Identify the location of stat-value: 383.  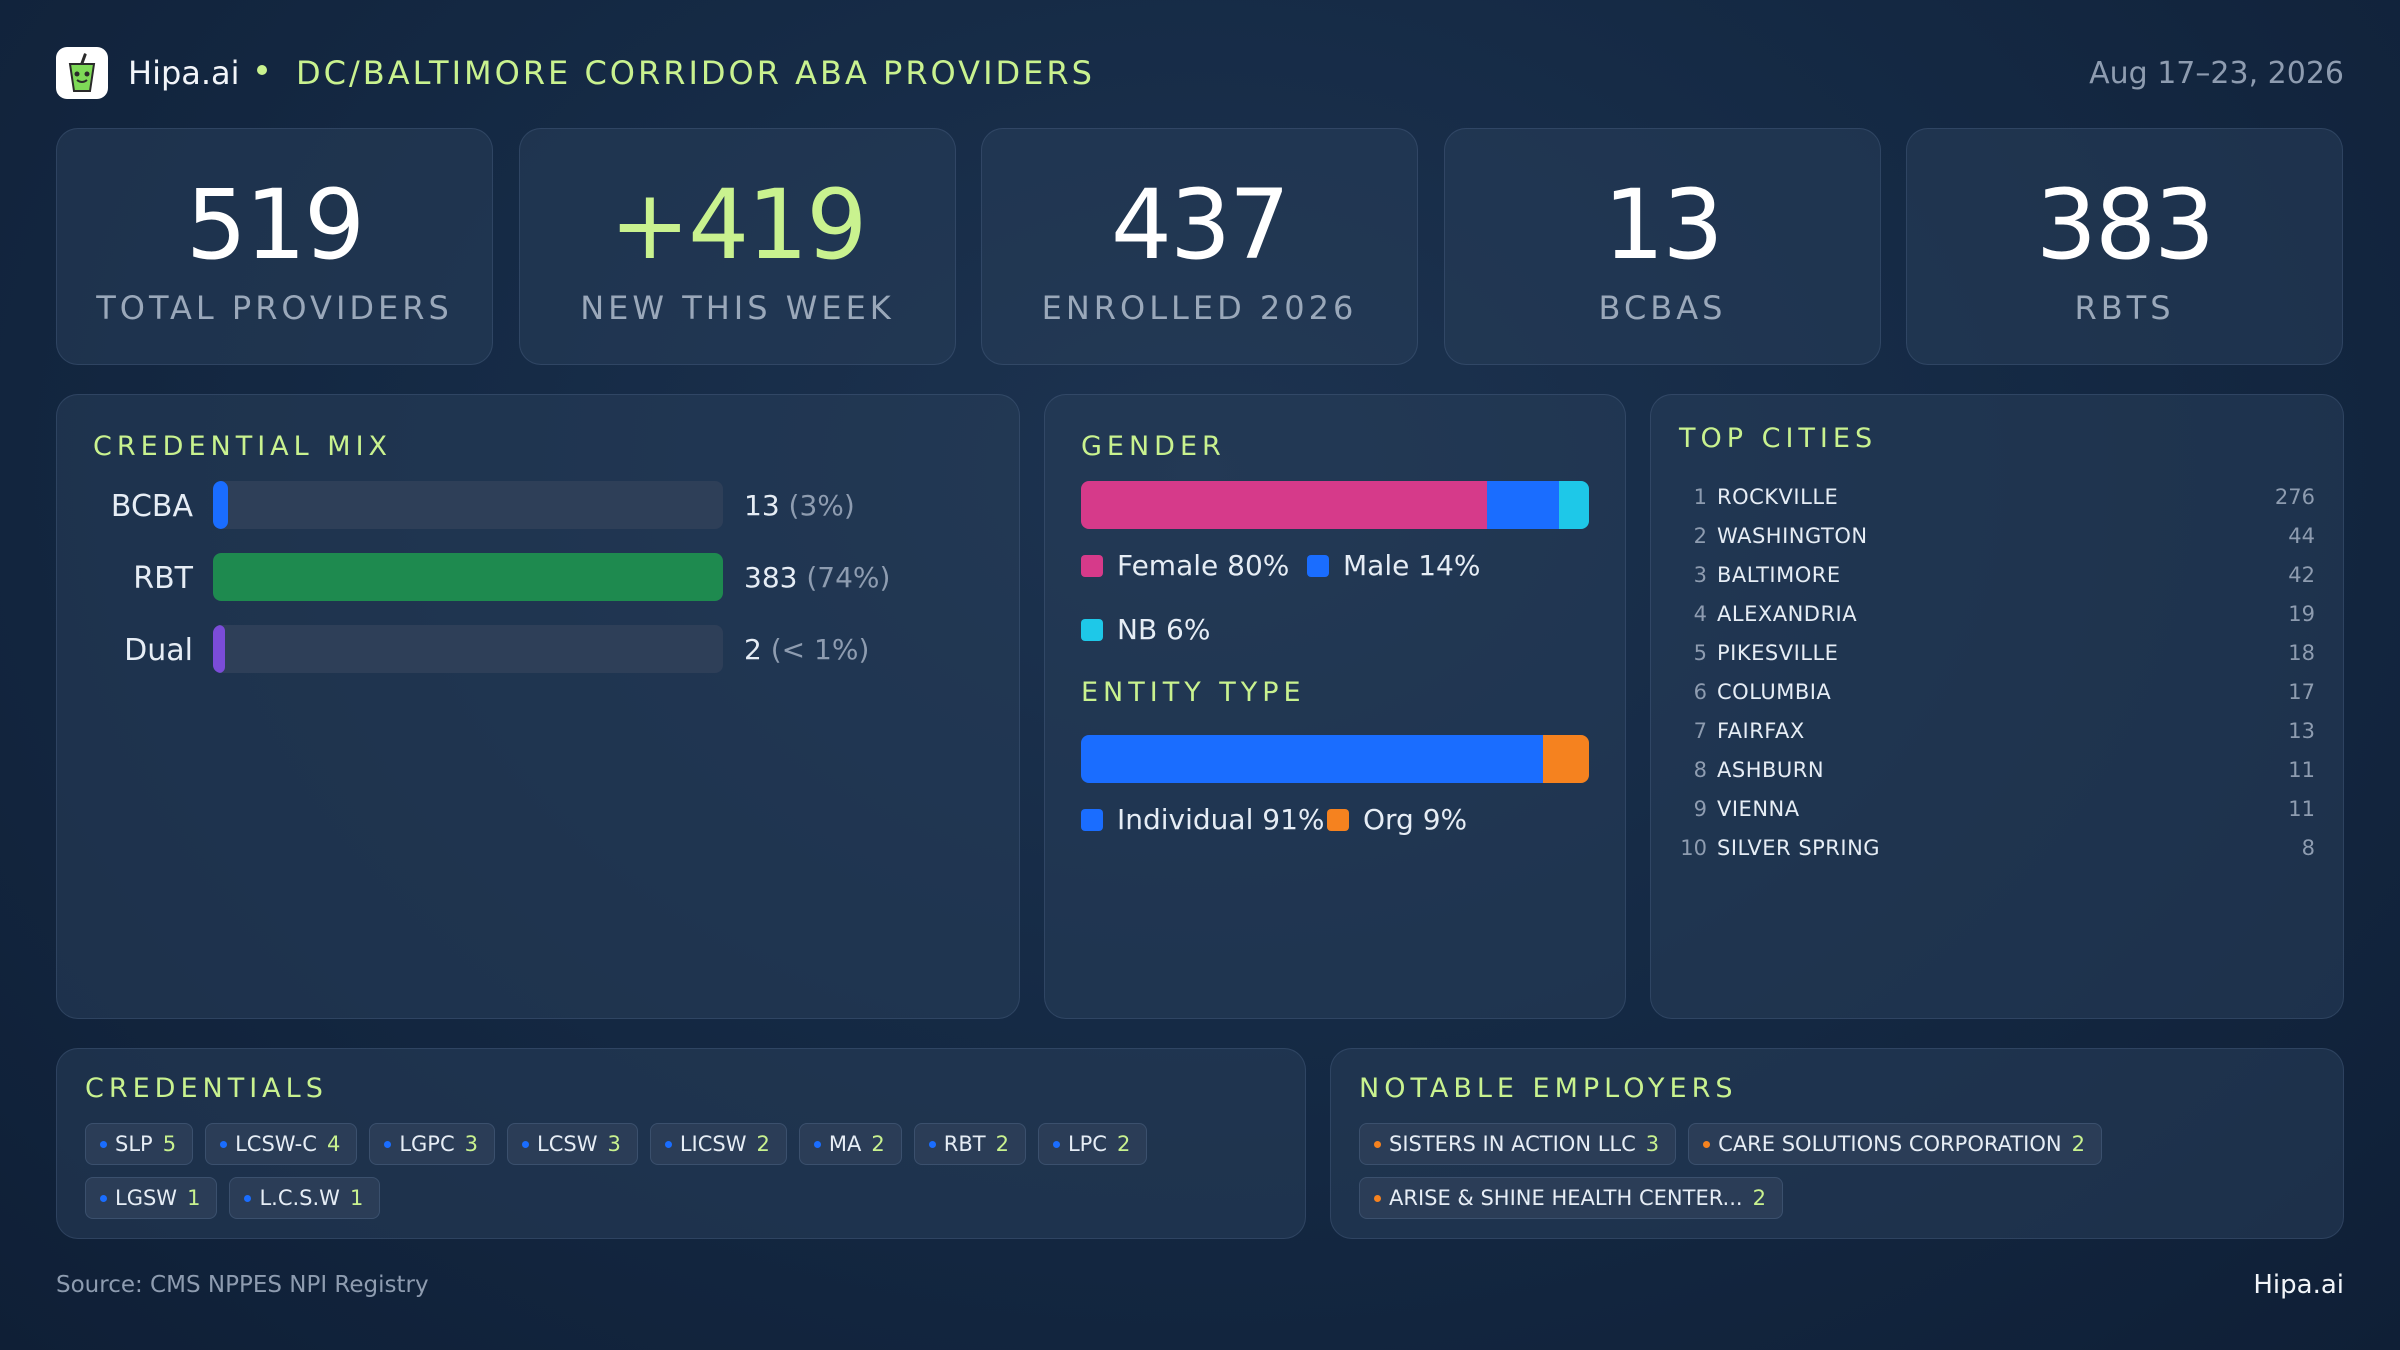
(2125, 225).